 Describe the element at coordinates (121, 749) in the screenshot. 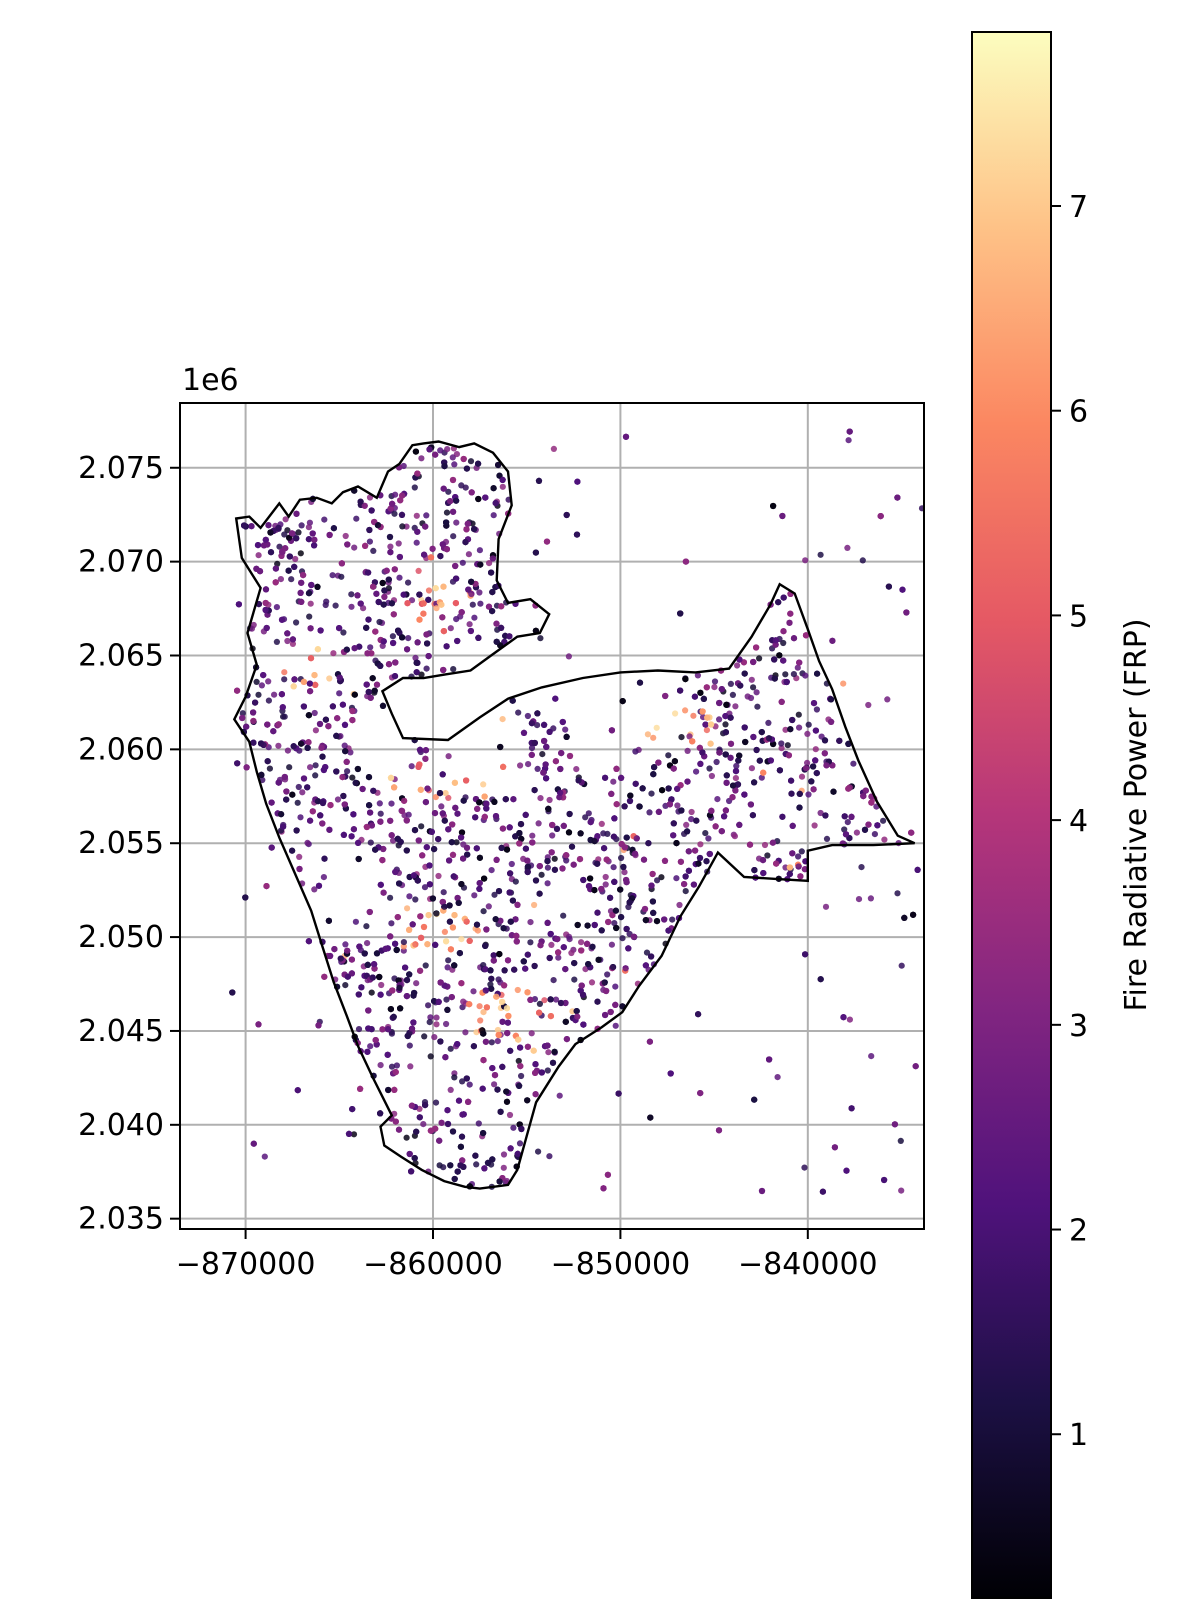

I see `y-tick-label: 2.060` at that location.